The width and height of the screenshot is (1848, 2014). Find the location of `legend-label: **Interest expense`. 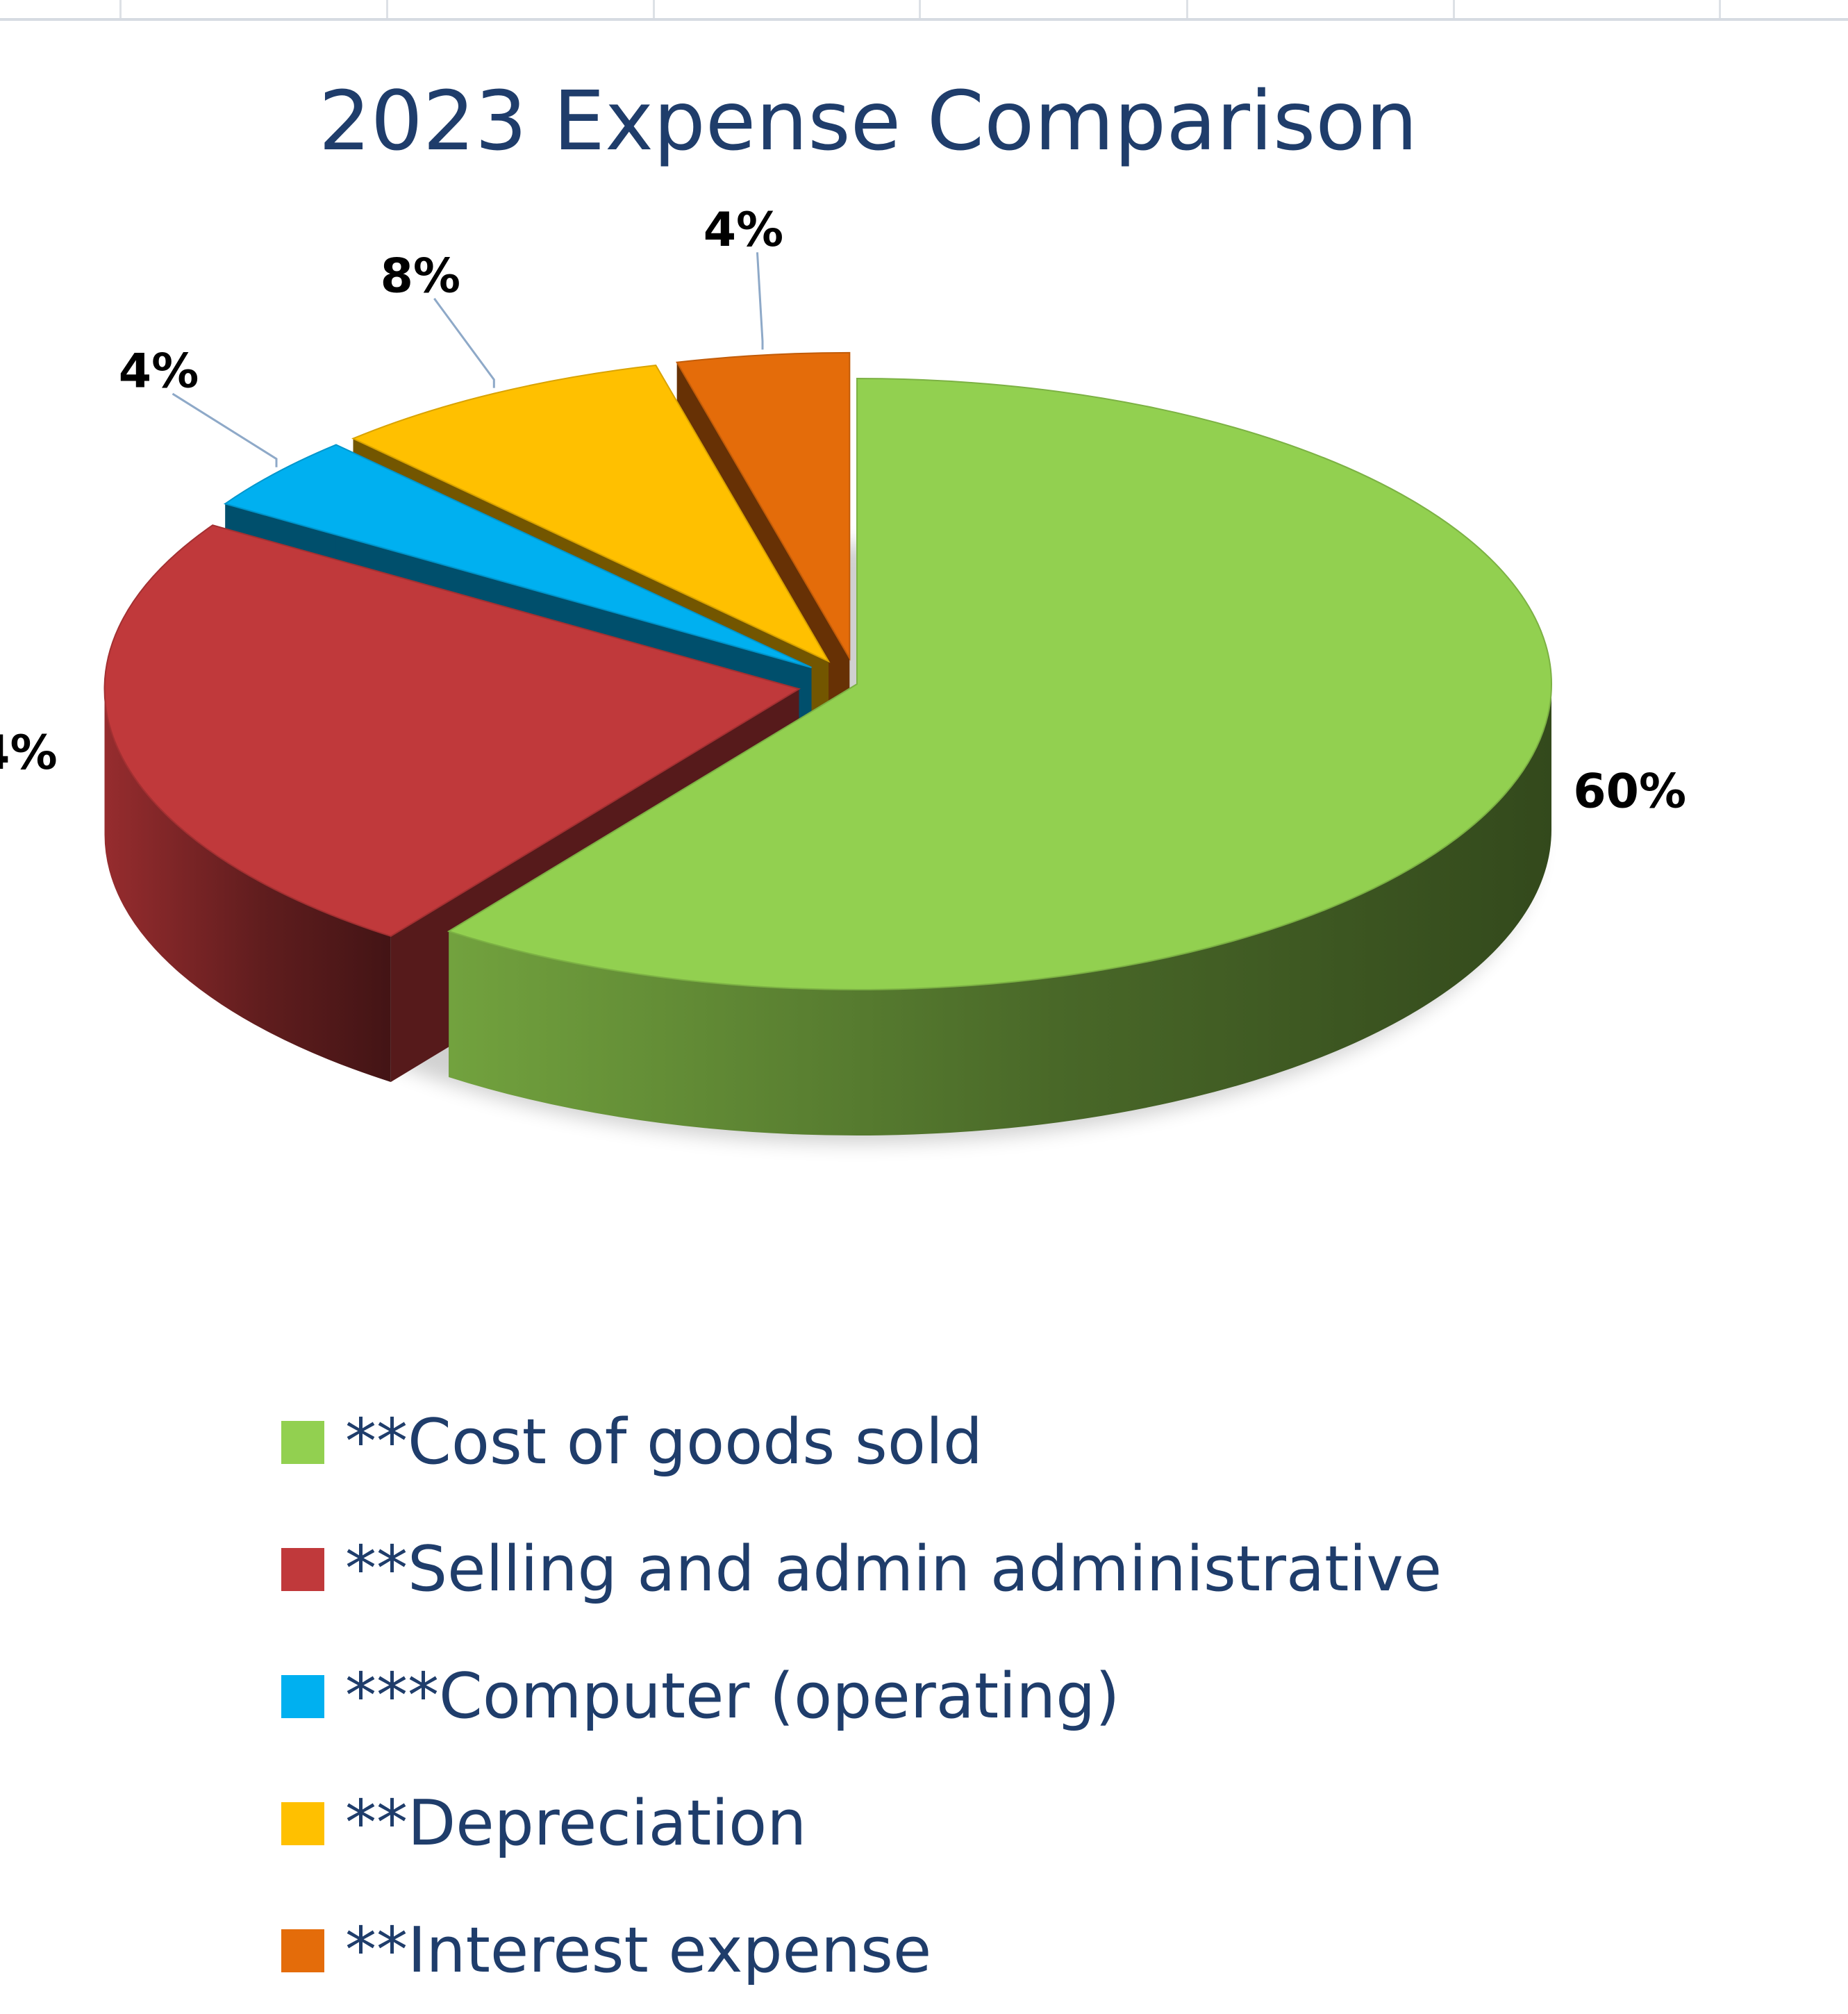

legend-label: **Interest expense is located at coordinates (638, 1950).